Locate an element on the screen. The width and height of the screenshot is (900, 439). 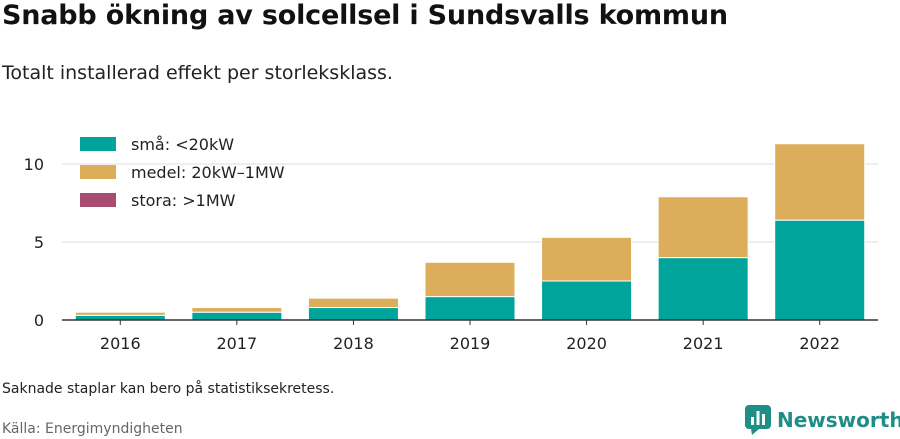
newsworthy-logo-icon is located at coordinates (758, 420).